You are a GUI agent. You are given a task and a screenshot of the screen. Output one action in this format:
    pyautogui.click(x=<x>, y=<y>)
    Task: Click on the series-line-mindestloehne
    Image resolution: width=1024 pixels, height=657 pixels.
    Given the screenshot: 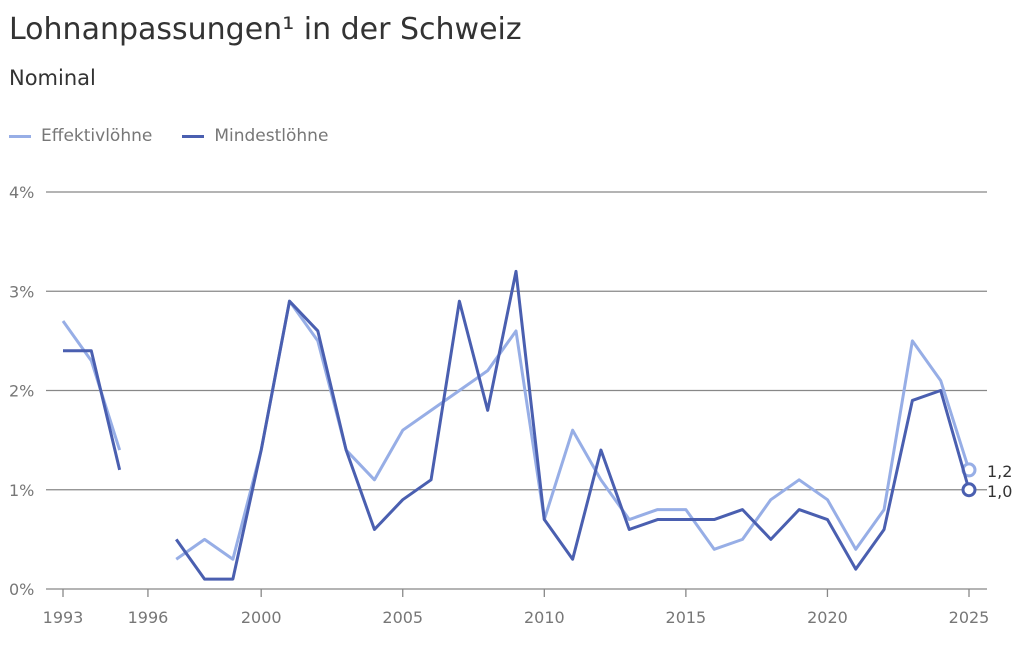 What is the action you would take?
    pyautogui.click(x=92, y=410)
    